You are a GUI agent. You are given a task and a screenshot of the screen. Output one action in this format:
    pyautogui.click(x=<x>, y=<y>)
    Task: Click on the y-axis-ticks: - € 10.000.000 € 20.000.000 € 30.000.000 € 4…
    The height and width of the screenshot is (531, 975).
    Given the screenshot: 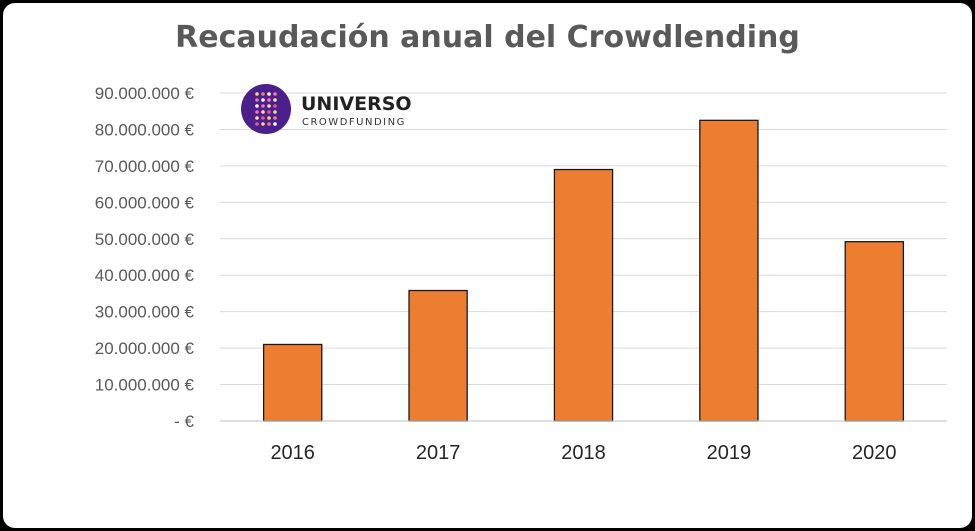 What is the action you would take?
    pyautogui.click(x=145, y=257)
    